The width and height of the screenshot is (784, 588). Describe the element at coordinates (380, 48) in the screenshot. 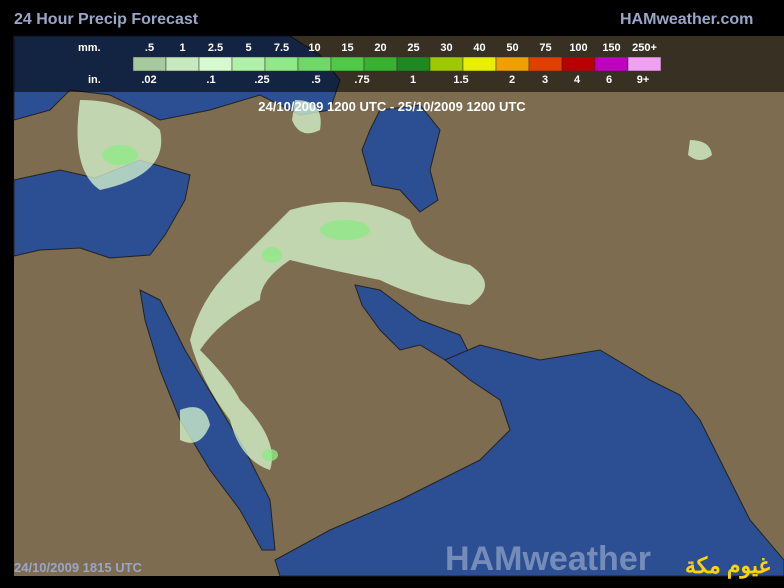

I see `mm-value: 20` at that location.